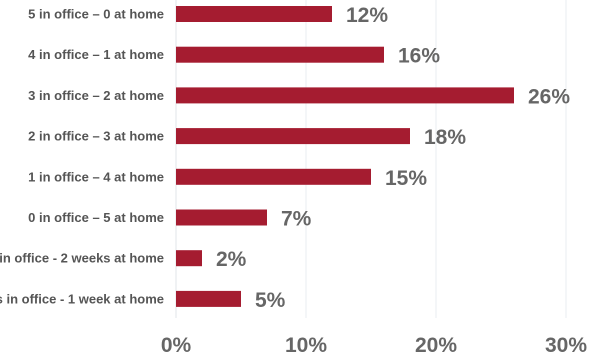 The width and height of the screenshot is (590, 356). I want to click on x-tick-label: 20%, so click(436, 345).